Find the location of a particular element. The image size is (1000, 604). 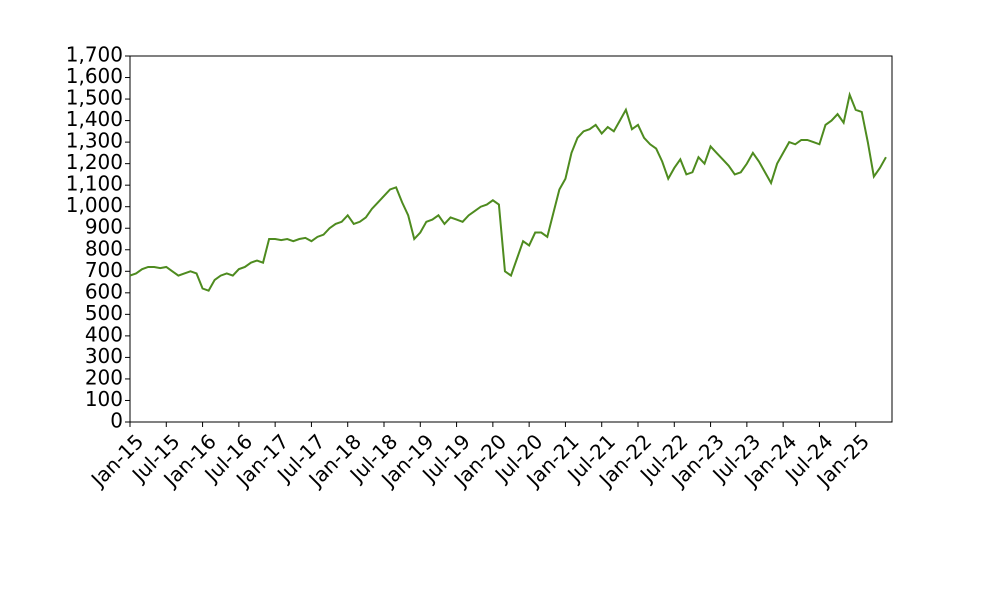

y-tick-label: 800 is located at coordinates (104, 248).